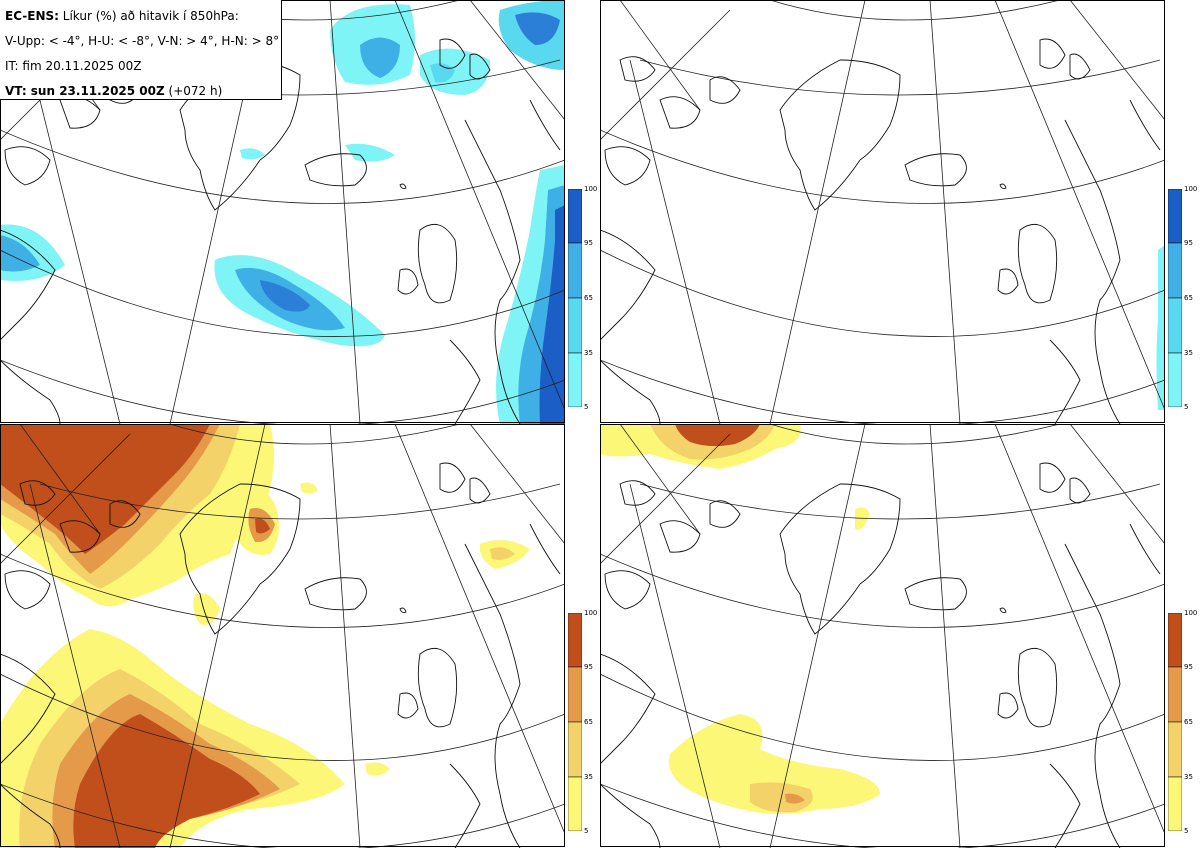 The image size is (1200, 848). Describe the element at coordinates (32, 16) in the screenshot. I see `model-label: EC-ENS:` at that location.